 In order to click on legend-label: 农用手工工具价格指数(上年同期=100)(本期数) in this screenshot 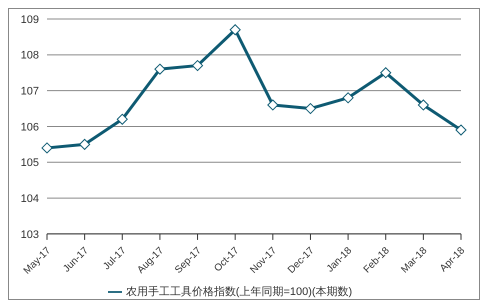, I will do `click(239, 292)`.